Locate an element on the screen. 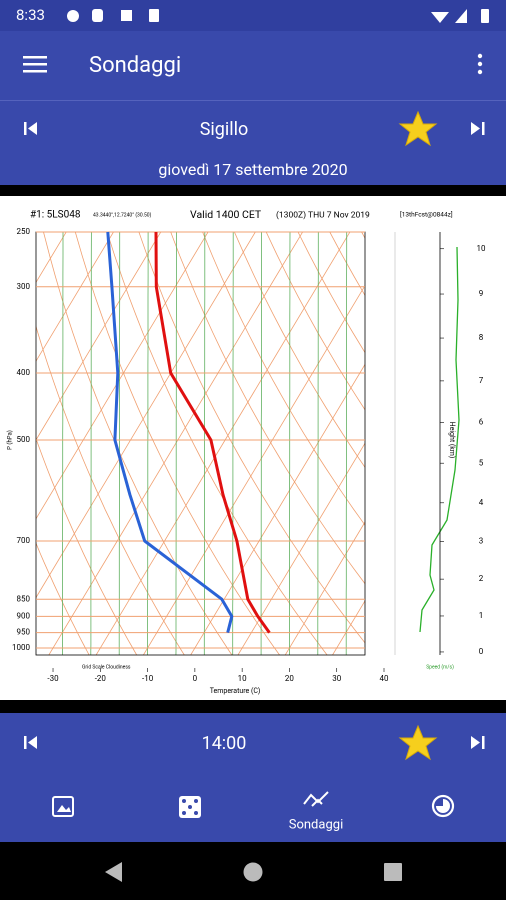  y2-tick-label: 7 is located at coordinates (481, 380).